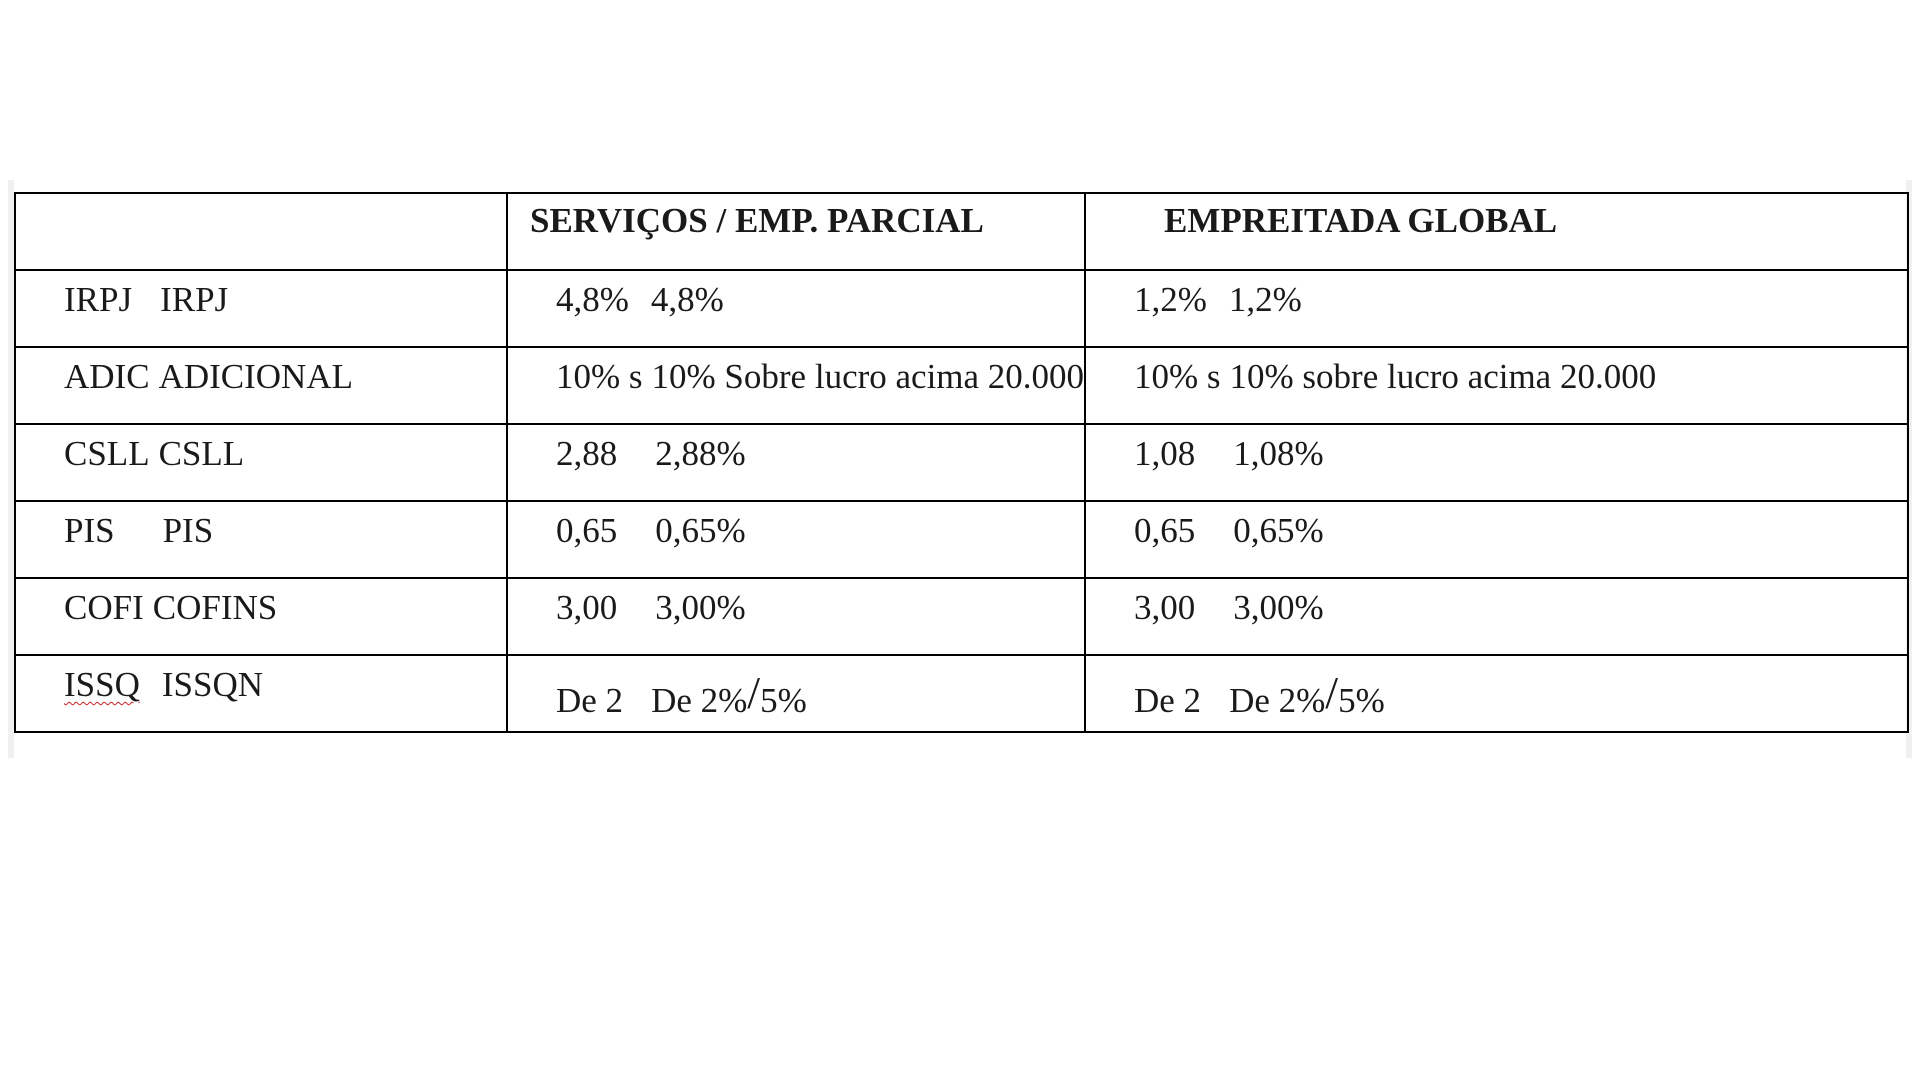 Image resolution: width=1920 pixels, height=1080 pixels. Describe the element at coordinates (215, 607) in the screenshot. I see `tax-full-name: COFINS` at that location.